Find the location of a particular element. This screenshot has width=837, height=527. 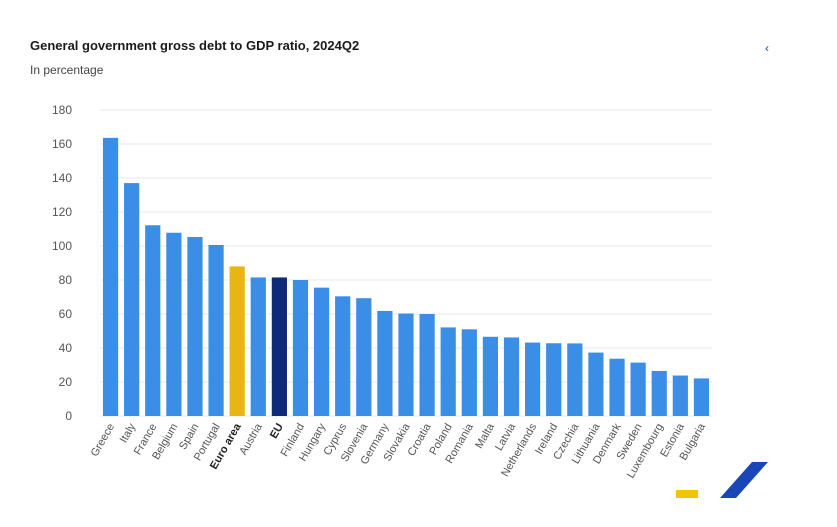

bar-lithuania is located at coordinates (596, 384).